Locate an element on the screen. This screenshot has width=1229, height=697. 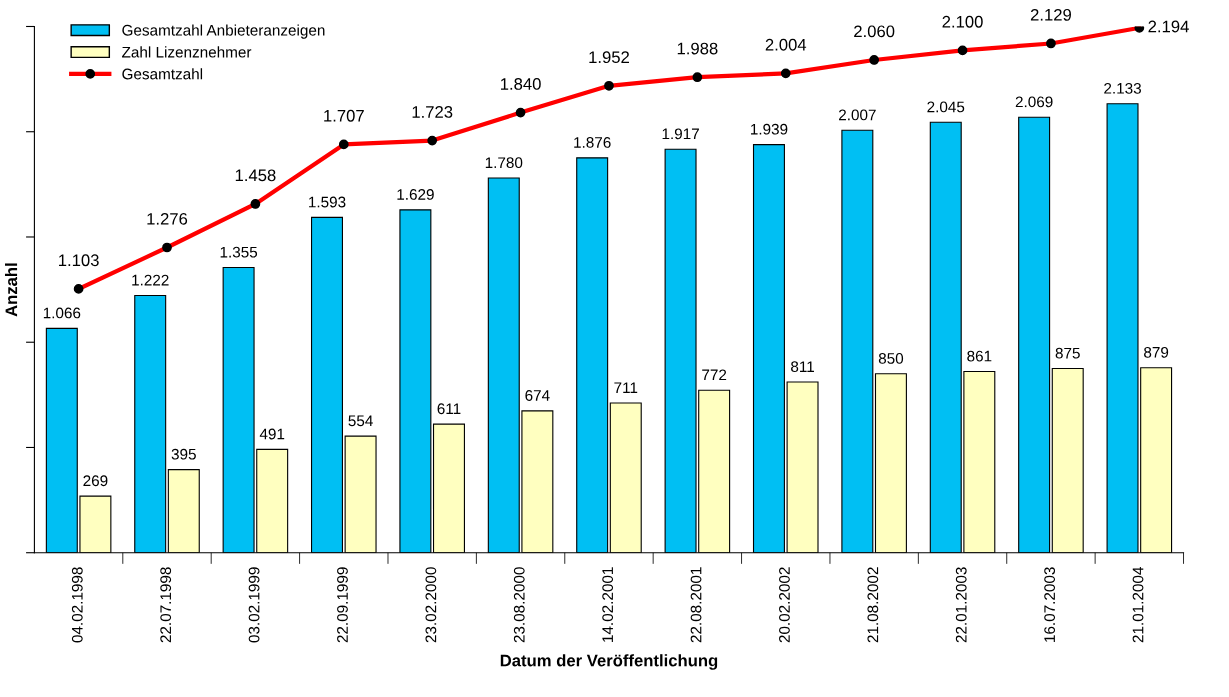
data-label: 1.355 is located at coordinates (239, 252).